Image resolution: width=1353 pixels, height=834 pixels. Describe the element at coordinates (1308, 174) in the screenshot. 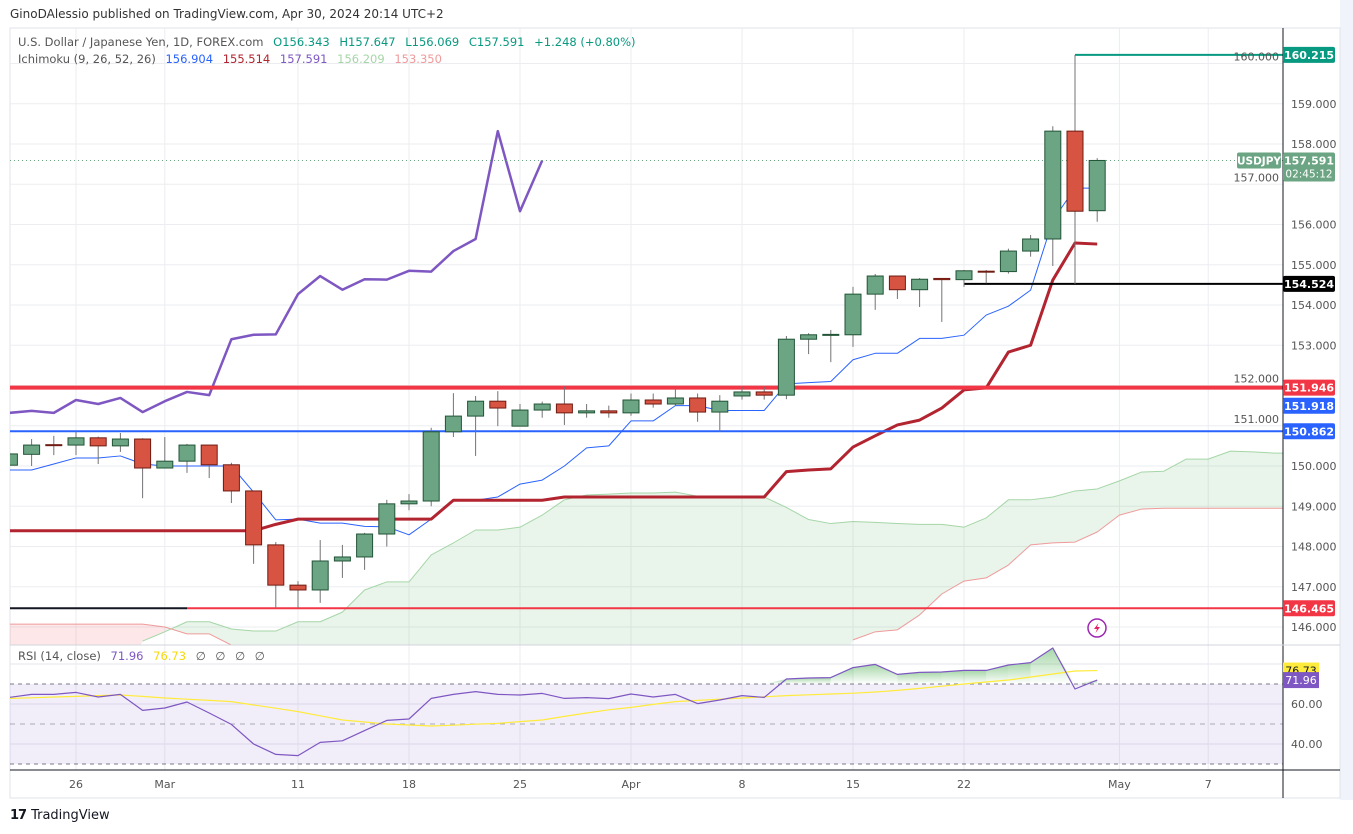

I see `countdown-text: 02:45:12` at that location.